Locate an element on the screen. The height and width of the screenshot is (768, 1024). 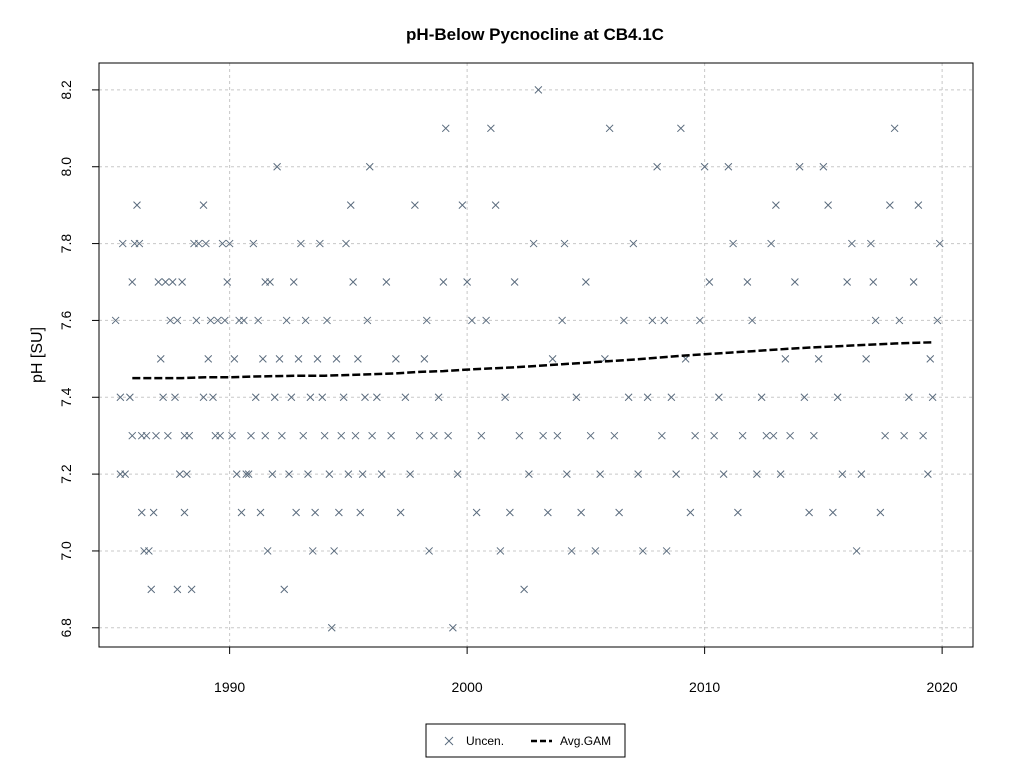
legend: Uncen. Avg.GAM is located at coordinates (525, 740).